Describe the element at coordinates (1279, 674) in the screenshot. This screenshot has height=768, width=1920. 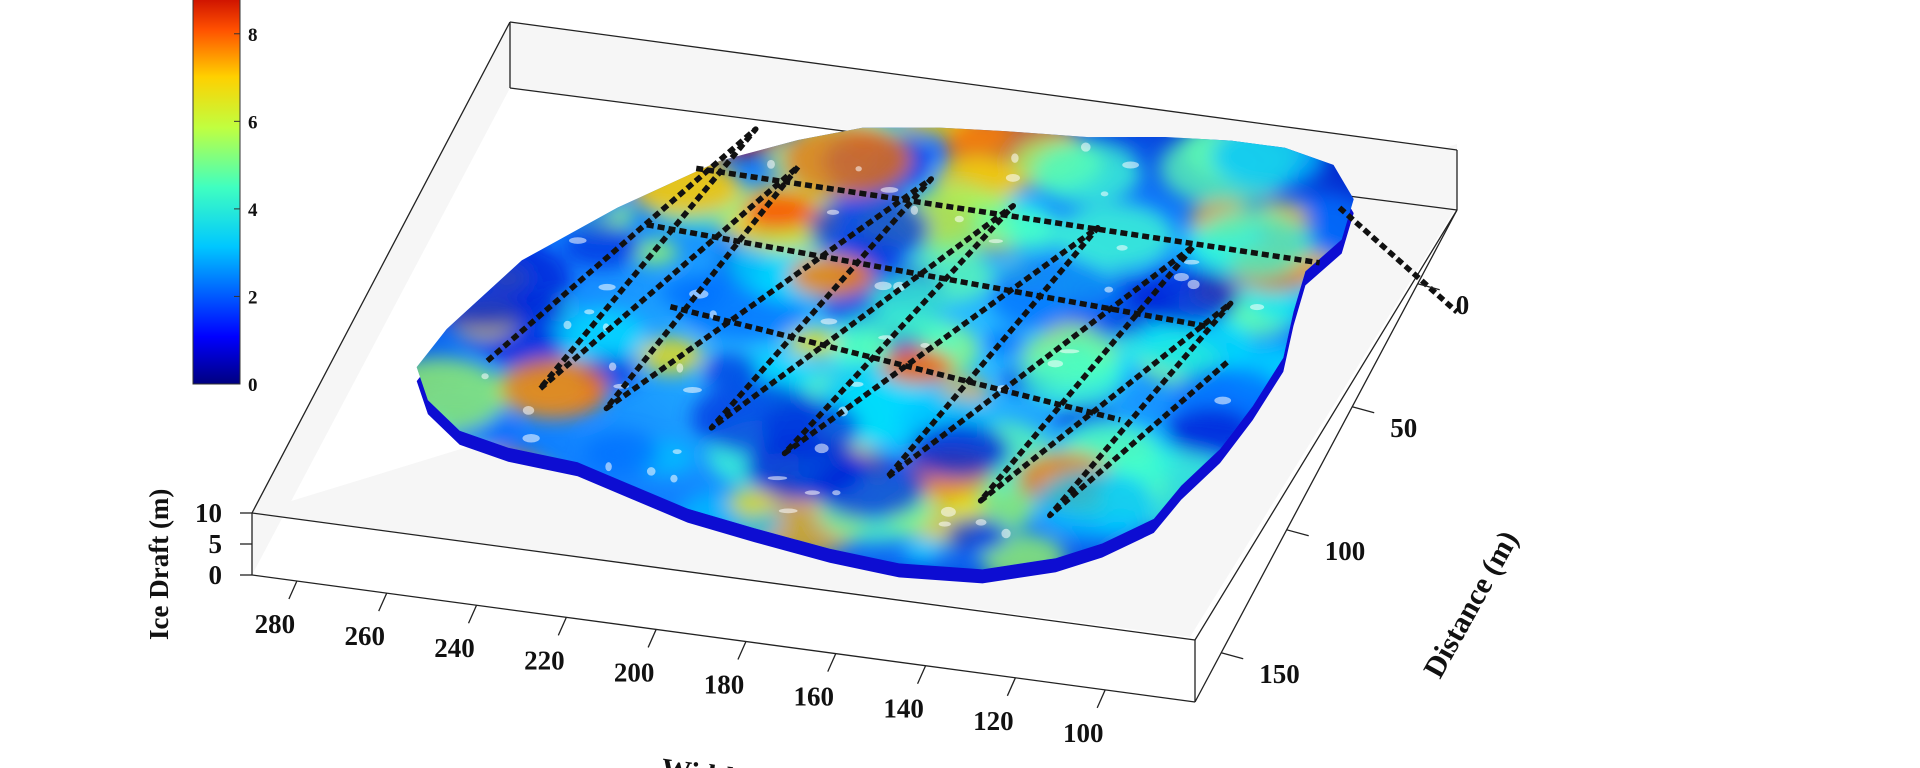
I see `y-tick-label: 150` at that location.